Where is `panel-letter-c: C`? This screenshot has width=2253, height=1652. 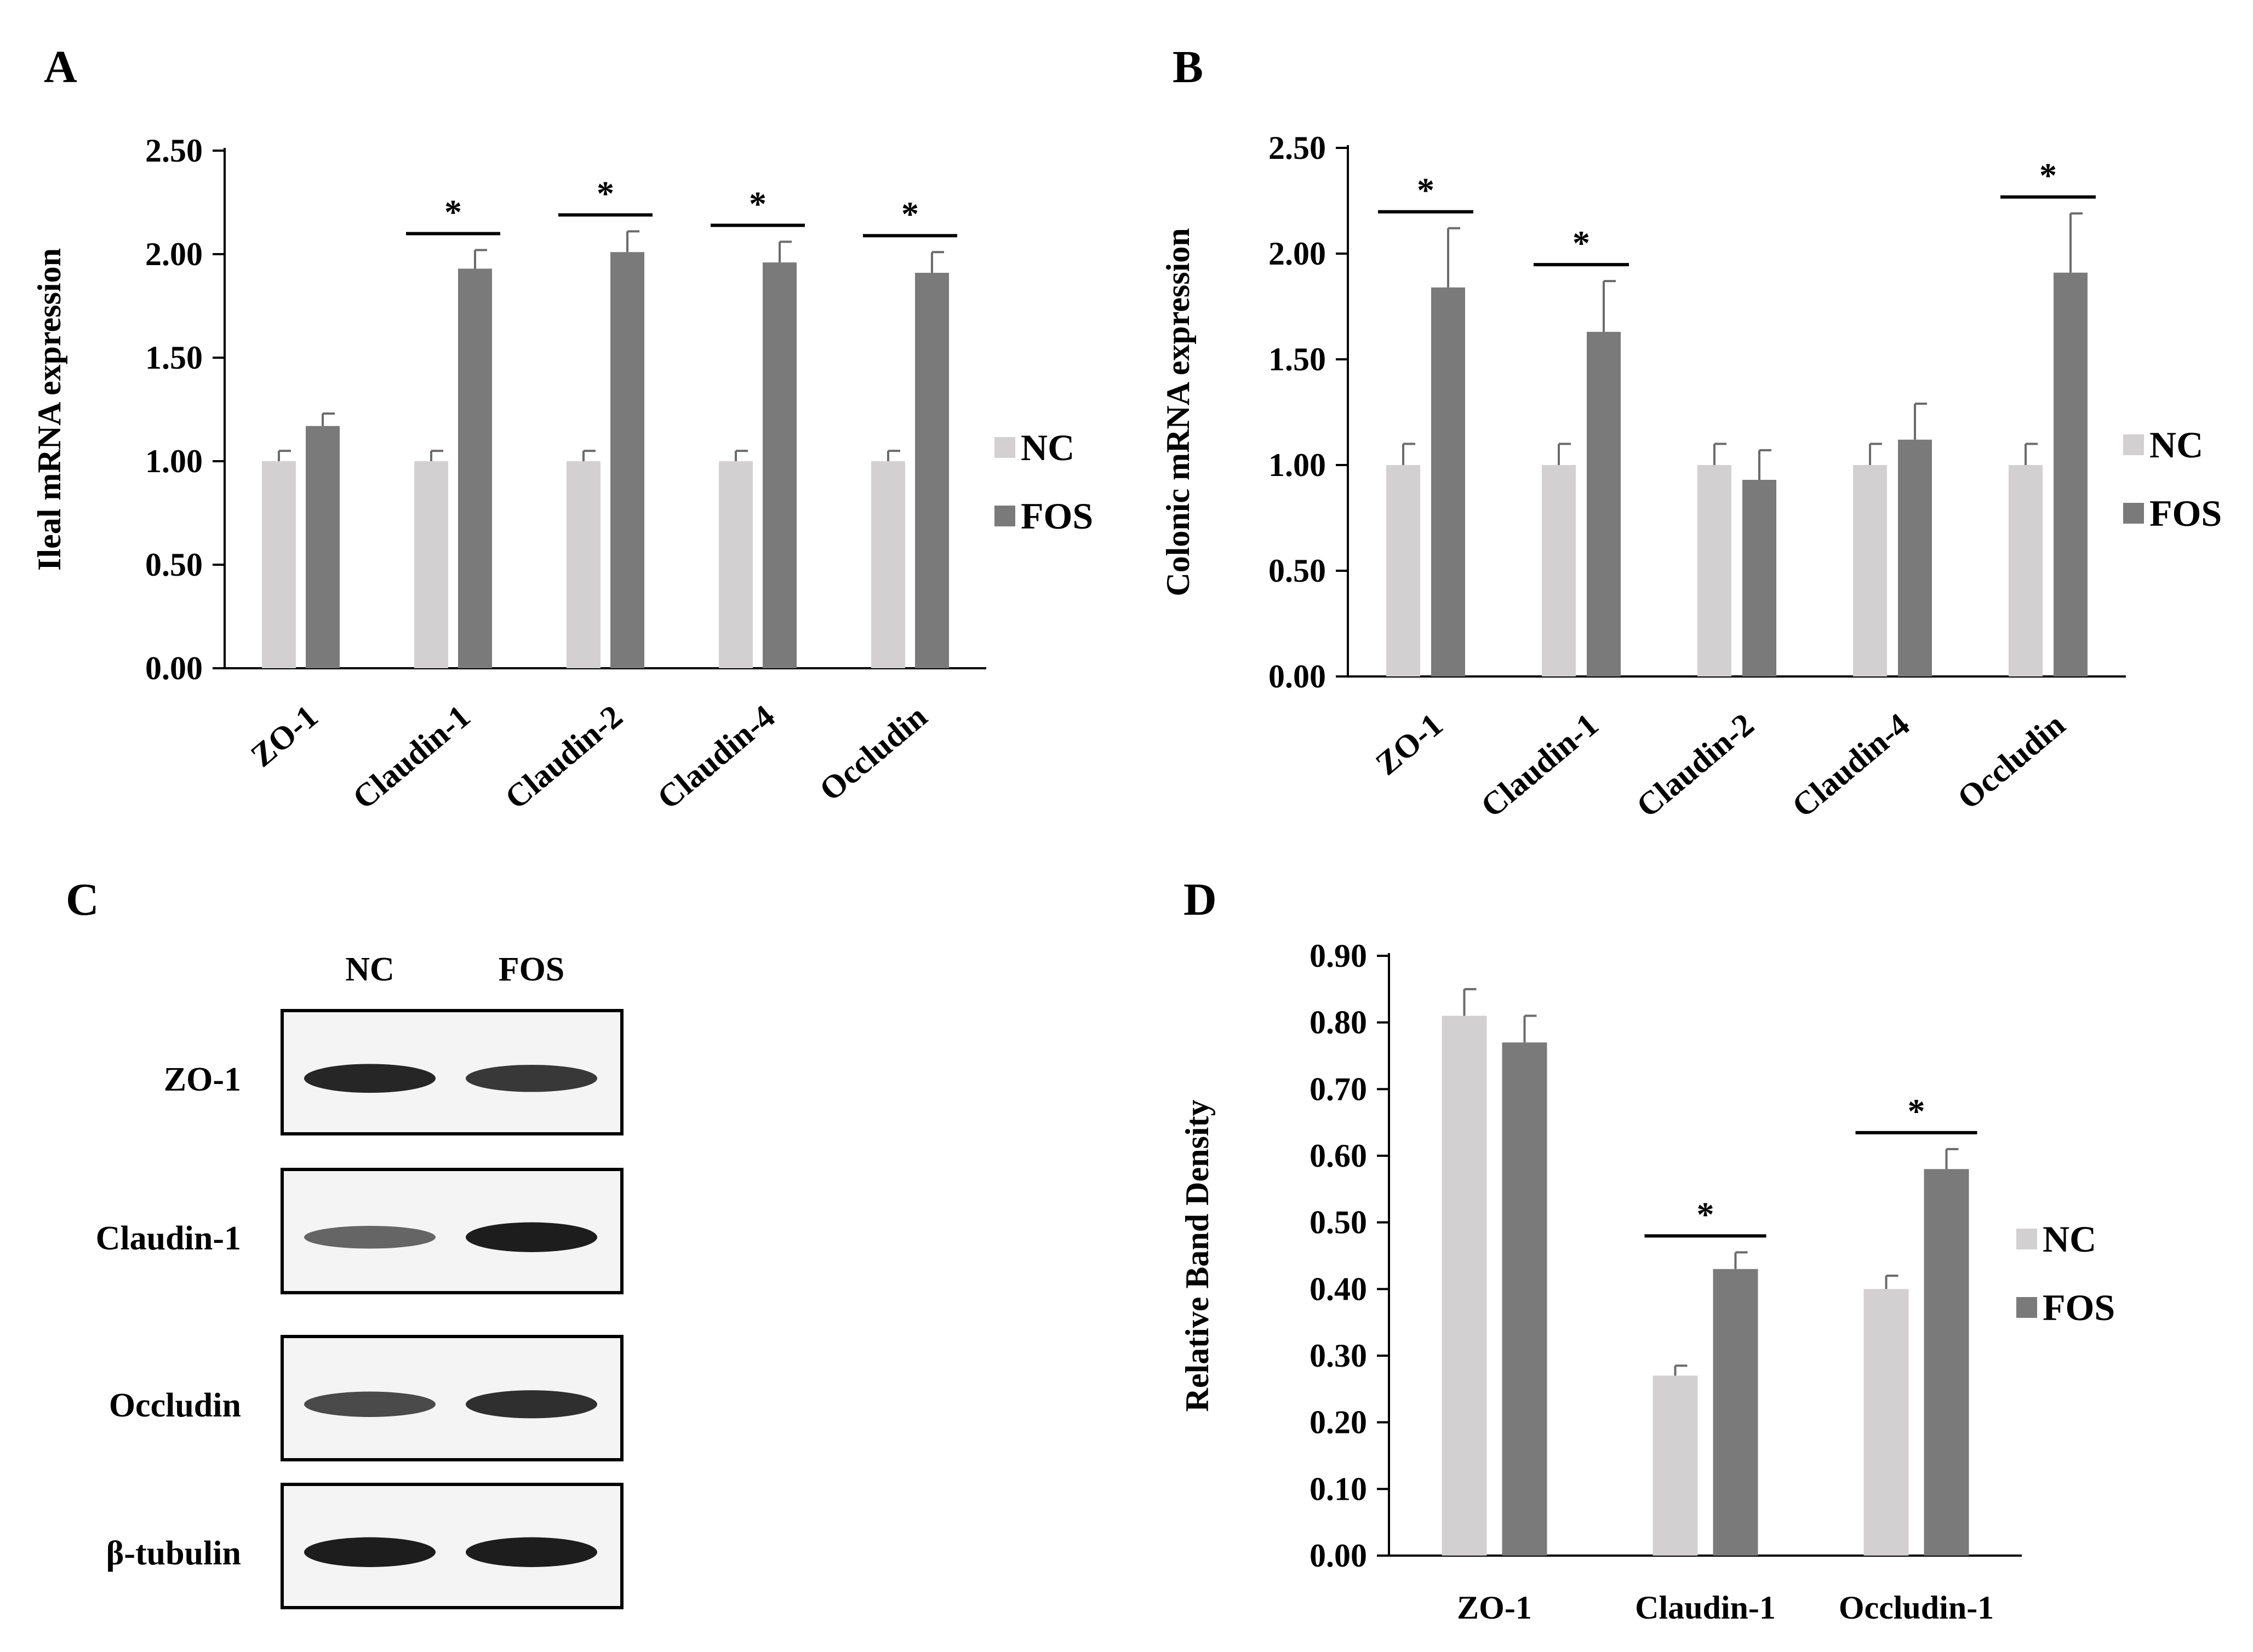
panel-letter-c: C is located at coordinates (82, 899).